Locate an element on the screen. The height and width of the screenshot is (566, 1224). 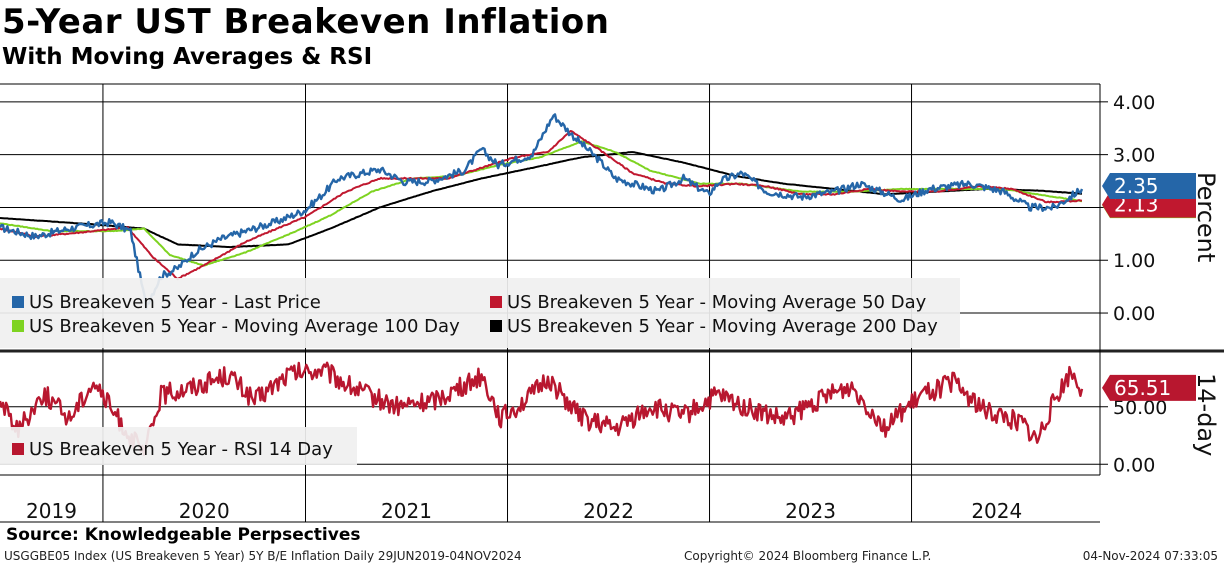
rsi-legend-box is located at coordinates (178, 446).